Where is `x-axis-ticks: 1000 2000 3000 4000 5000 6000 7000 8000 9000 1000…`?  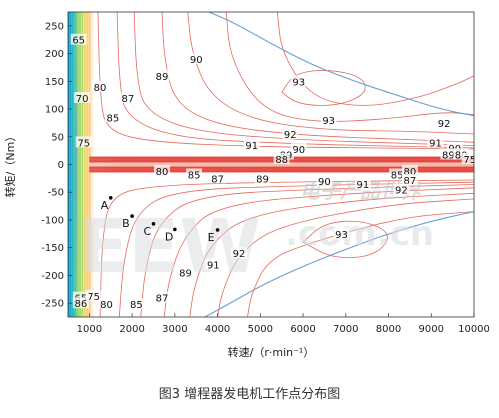
x-axis-ticks: 1000 2000 3000 4000 5000 6000 7000 8000 9000 1000… is located at coordinates (283, 324).